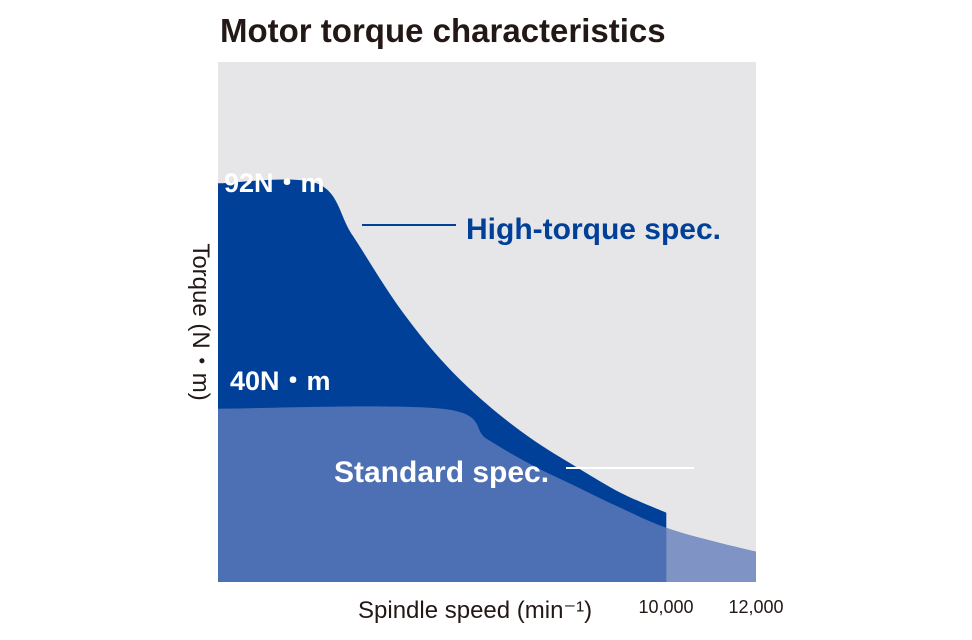 Image resolution: width=972 pixels, height=640 pixels. I want to click on chart-title: Motor torque characteristics, so click(443, 30).